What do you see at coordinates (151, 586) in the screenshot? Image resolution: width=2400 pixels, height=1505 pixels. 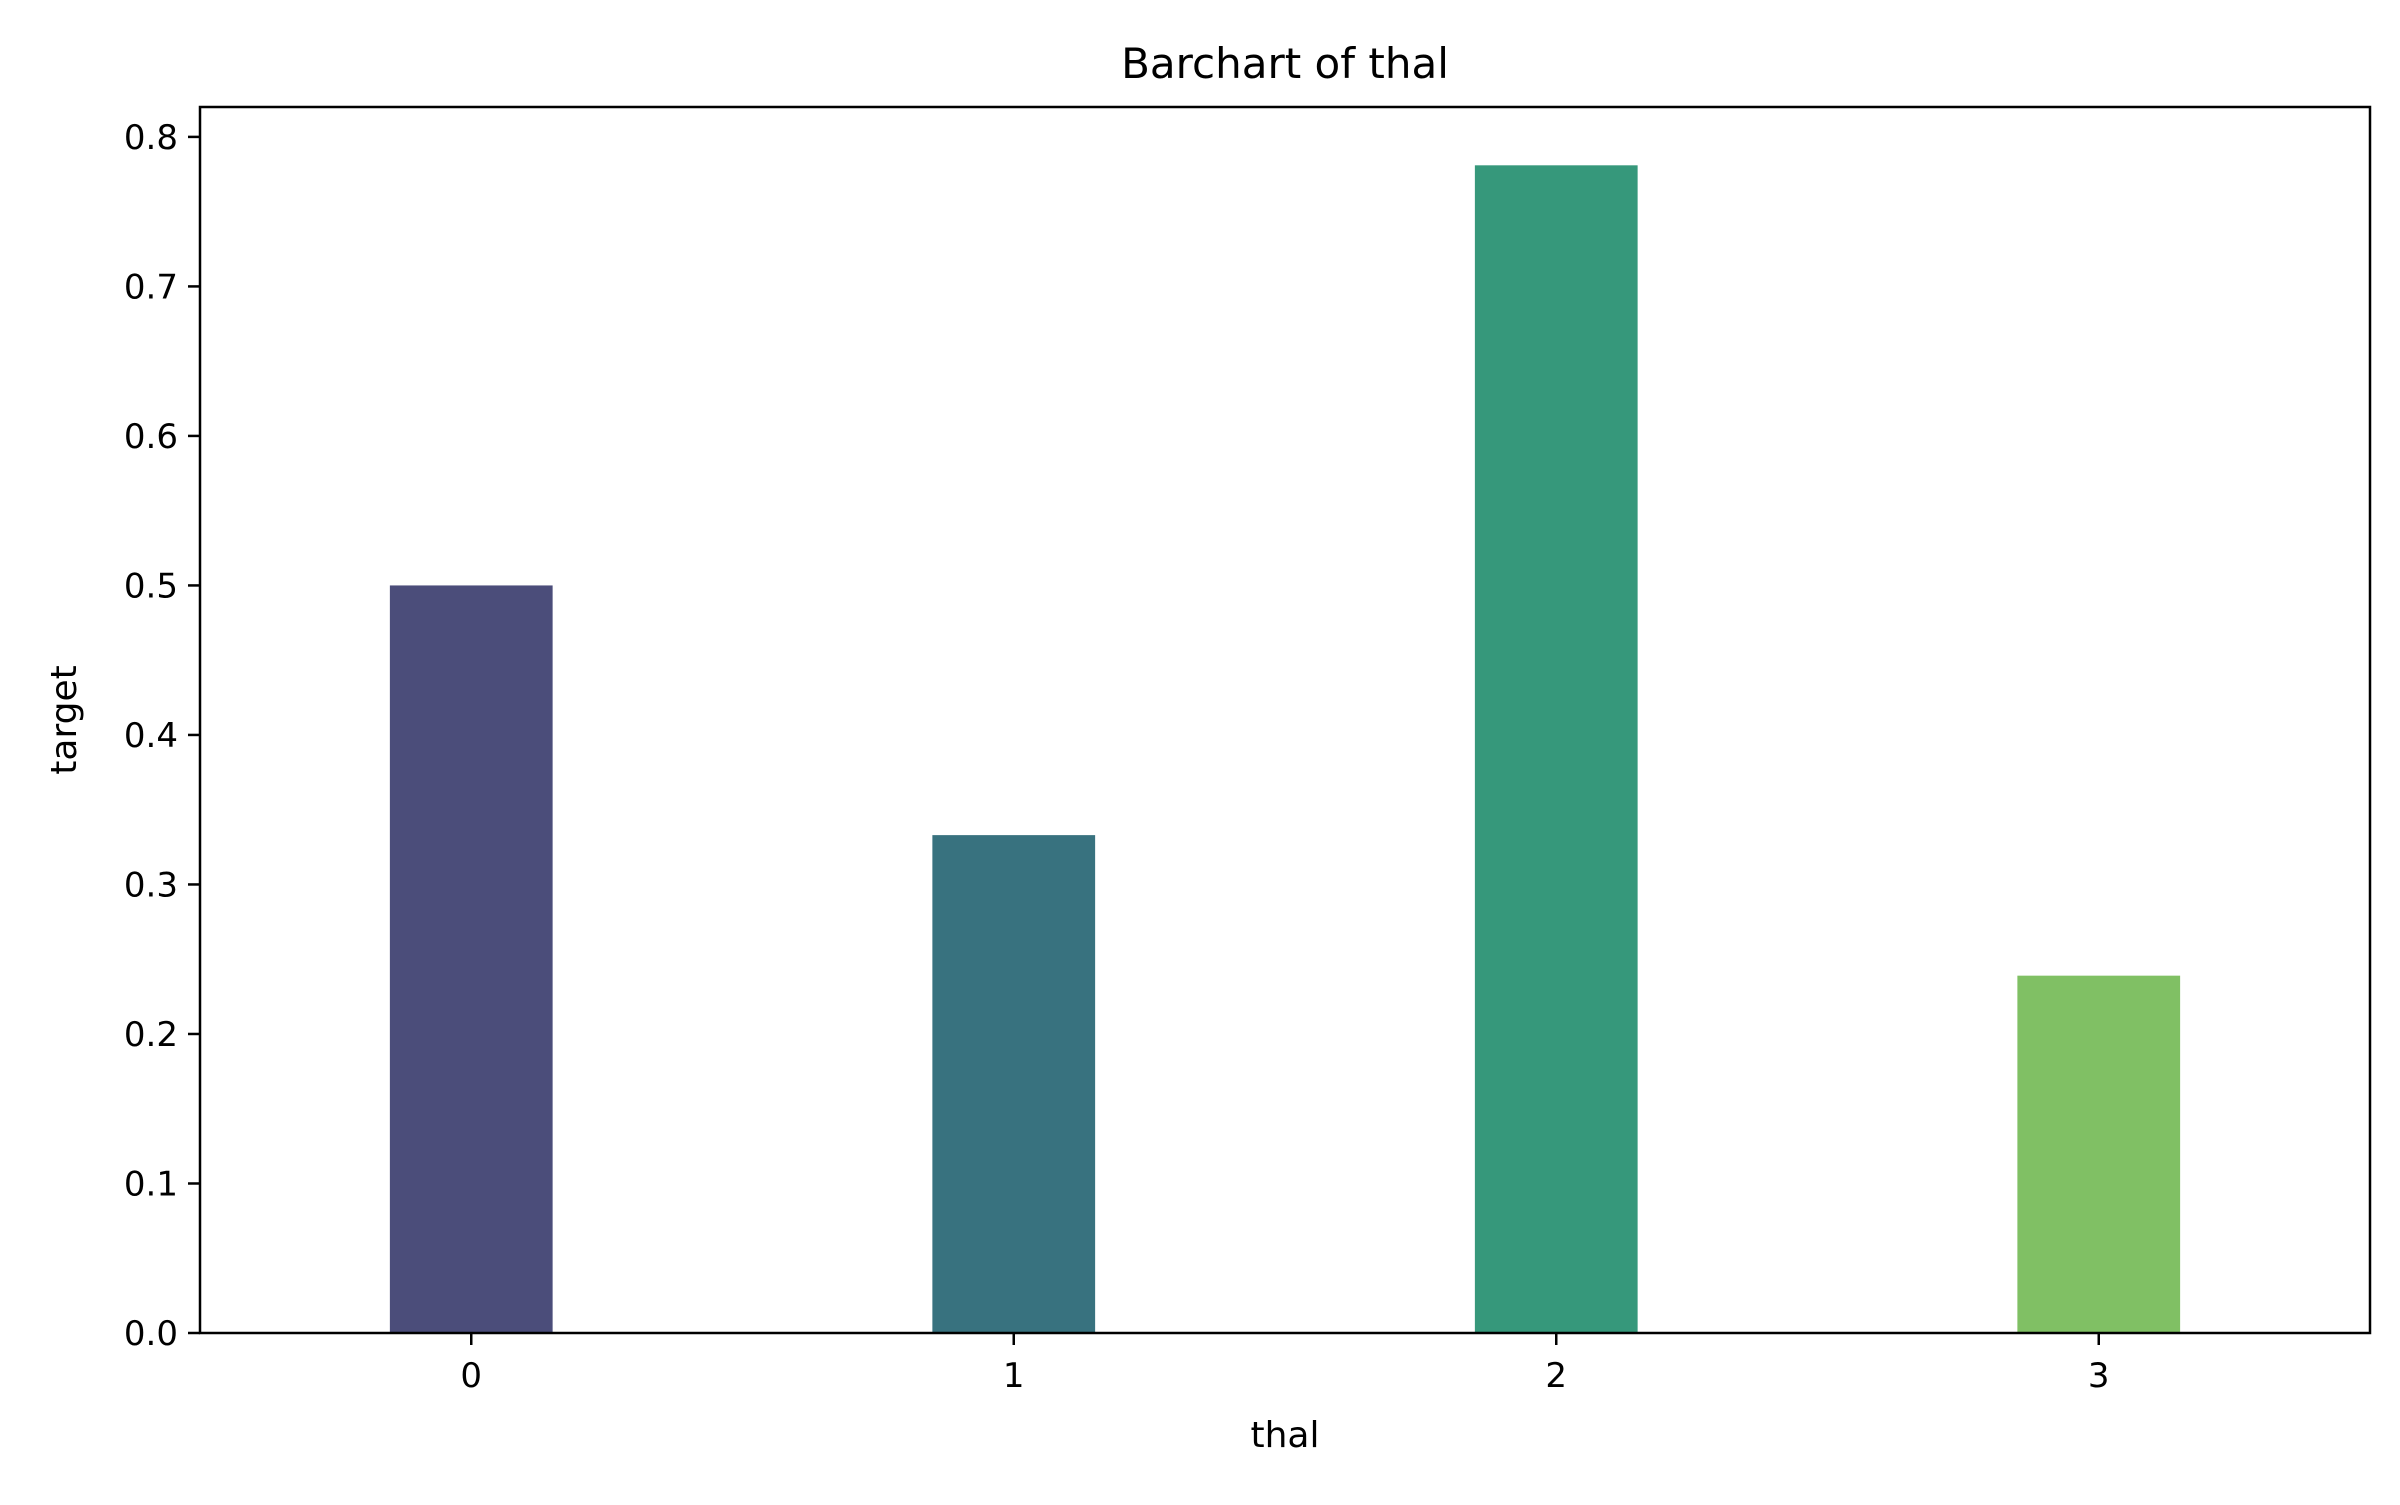 I see `y-tick-label: 0.5` at bounding box center [151, 586].